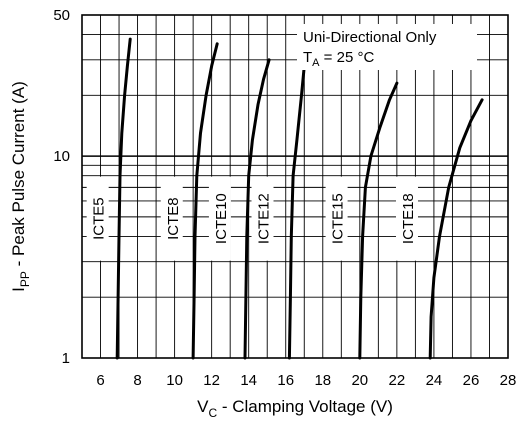 Image resolution: width=520 pixels, height=426 pixels. I want to click on series-label-icte18: ICTE18, so click(408, 218).